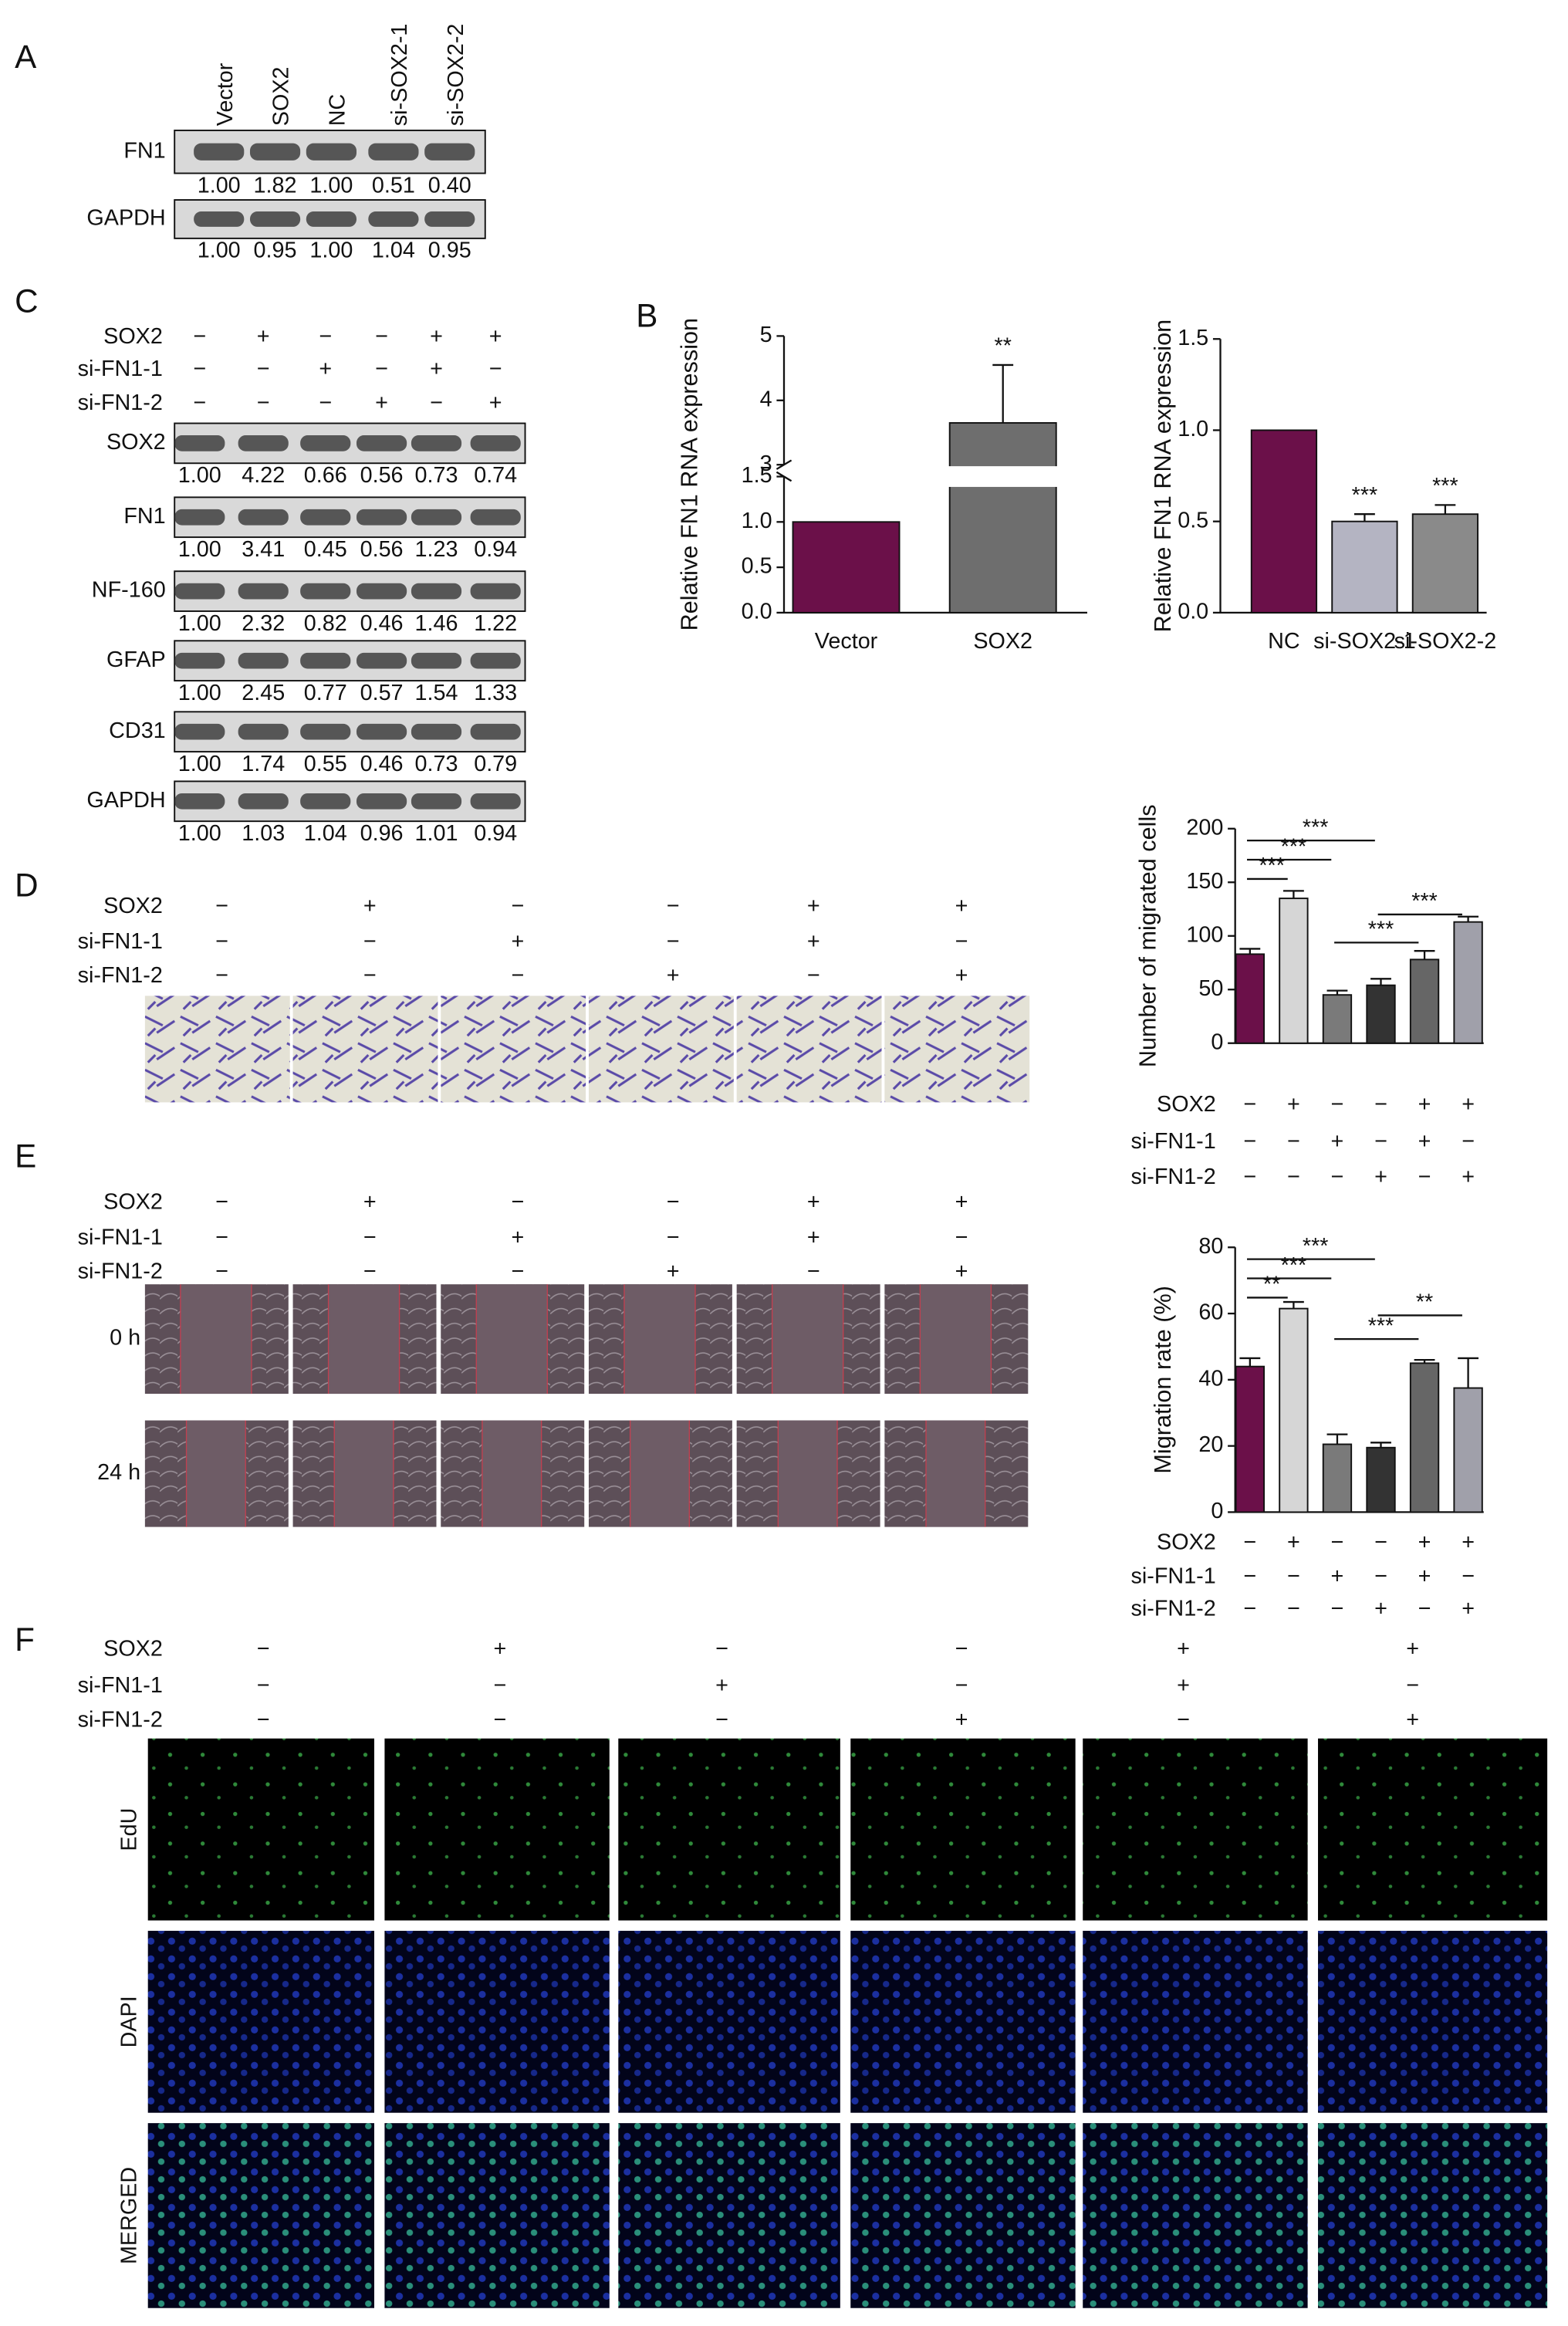 This screenshot has height=2326, width=1568. What do you see at coordinates (436, 833) in the screenshot?
I see `blot-value: 1.01` at bounding box center [436, 833].